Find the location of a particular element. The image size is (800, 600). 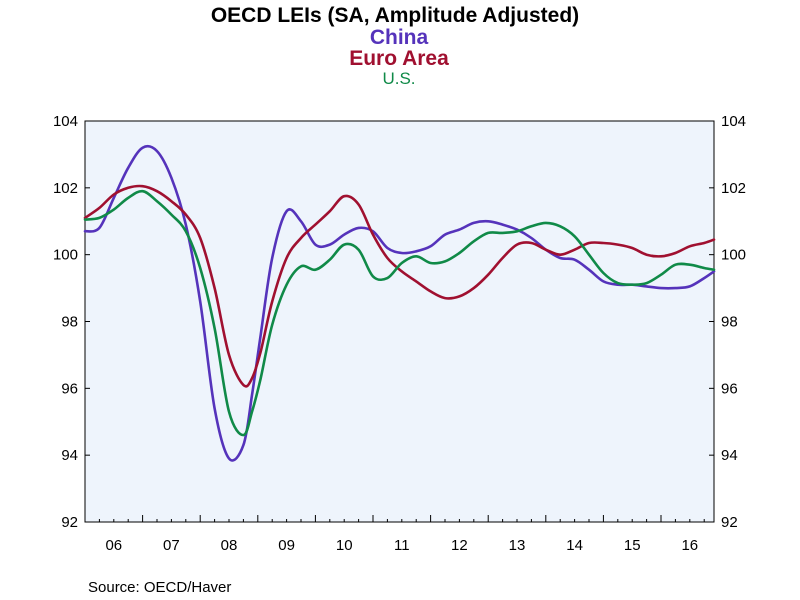

legend-label: Euro Area is located at coordinates (399, 58).